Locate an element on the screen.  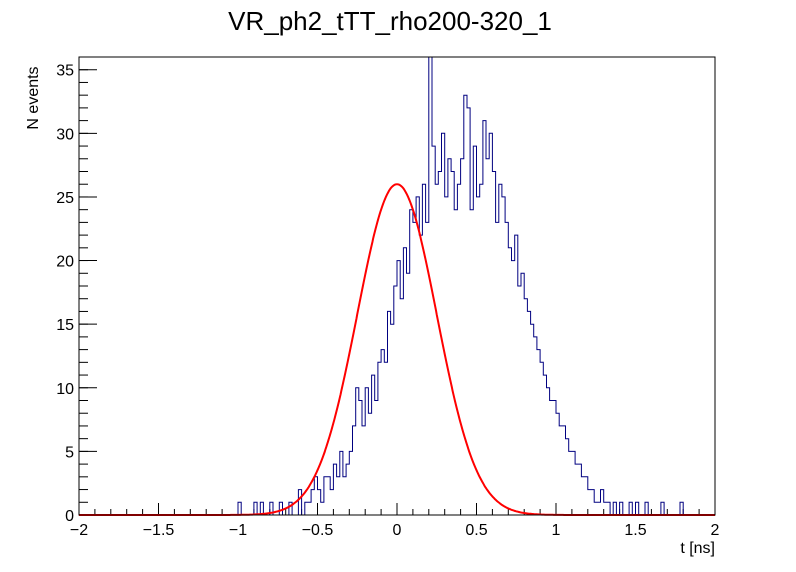
x-tick-label: −1 is located at coordinates (238, 530).